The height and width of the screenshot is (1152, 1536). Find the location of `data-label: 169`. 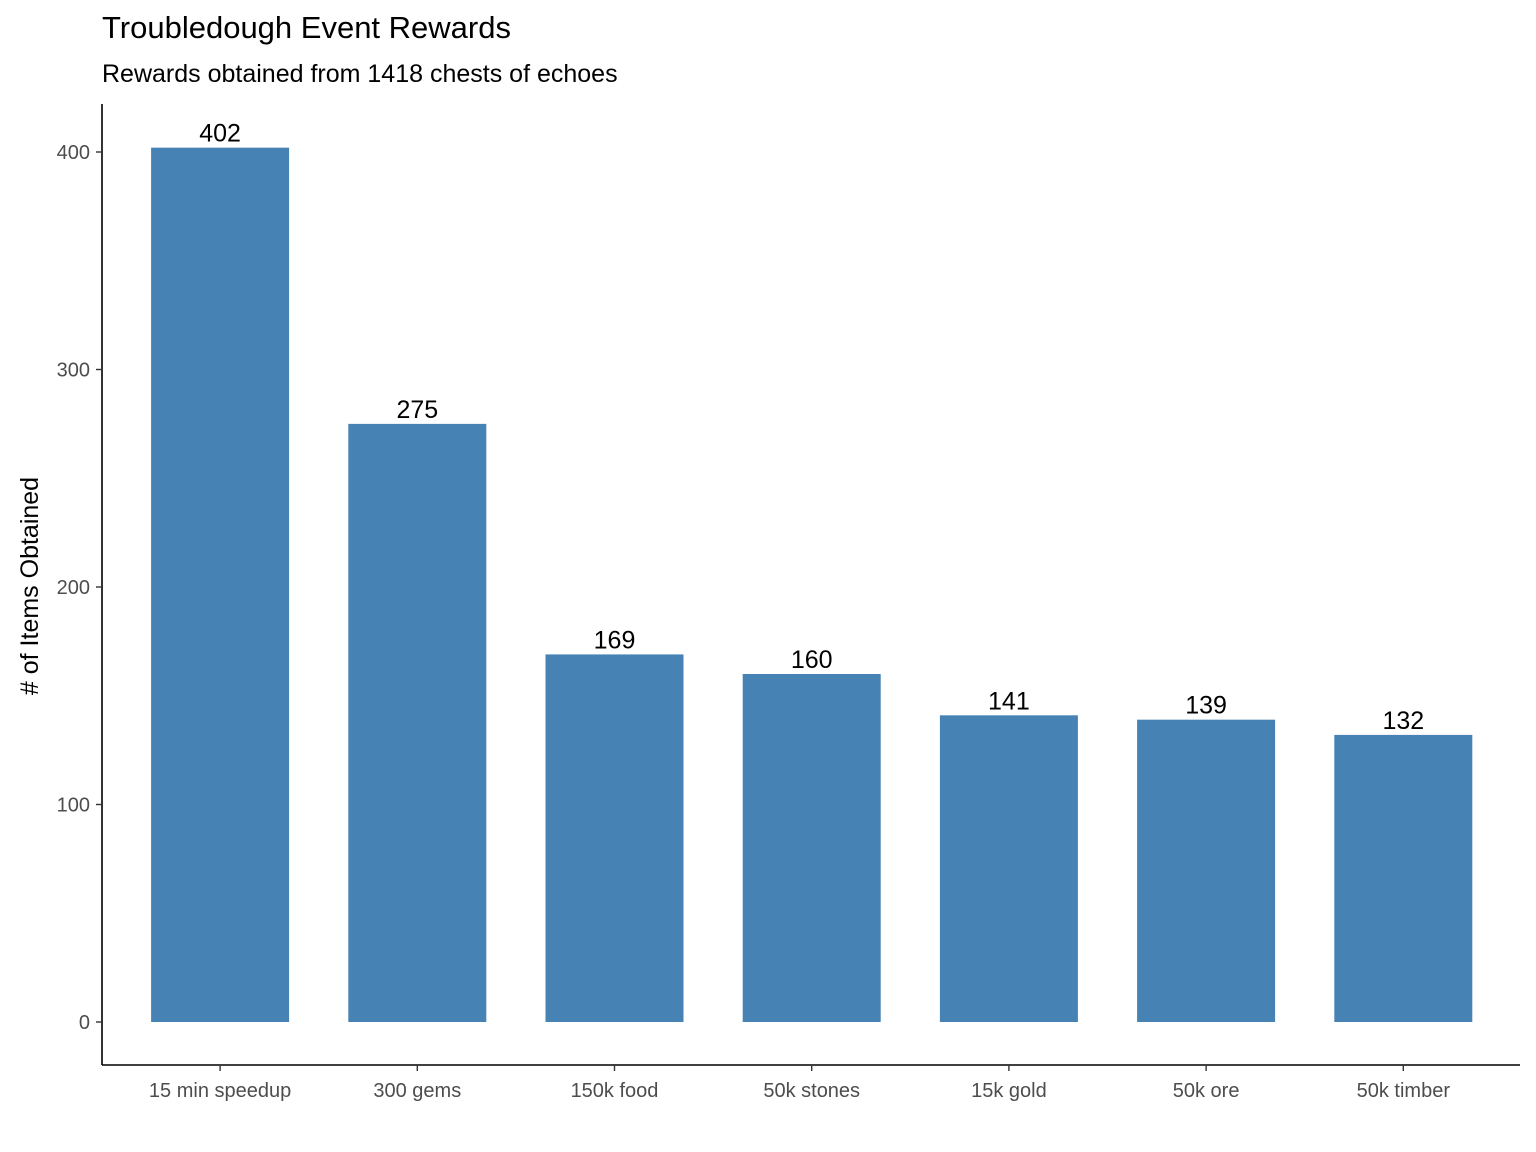

data-label: 169 is located at coordinates (615, 640).